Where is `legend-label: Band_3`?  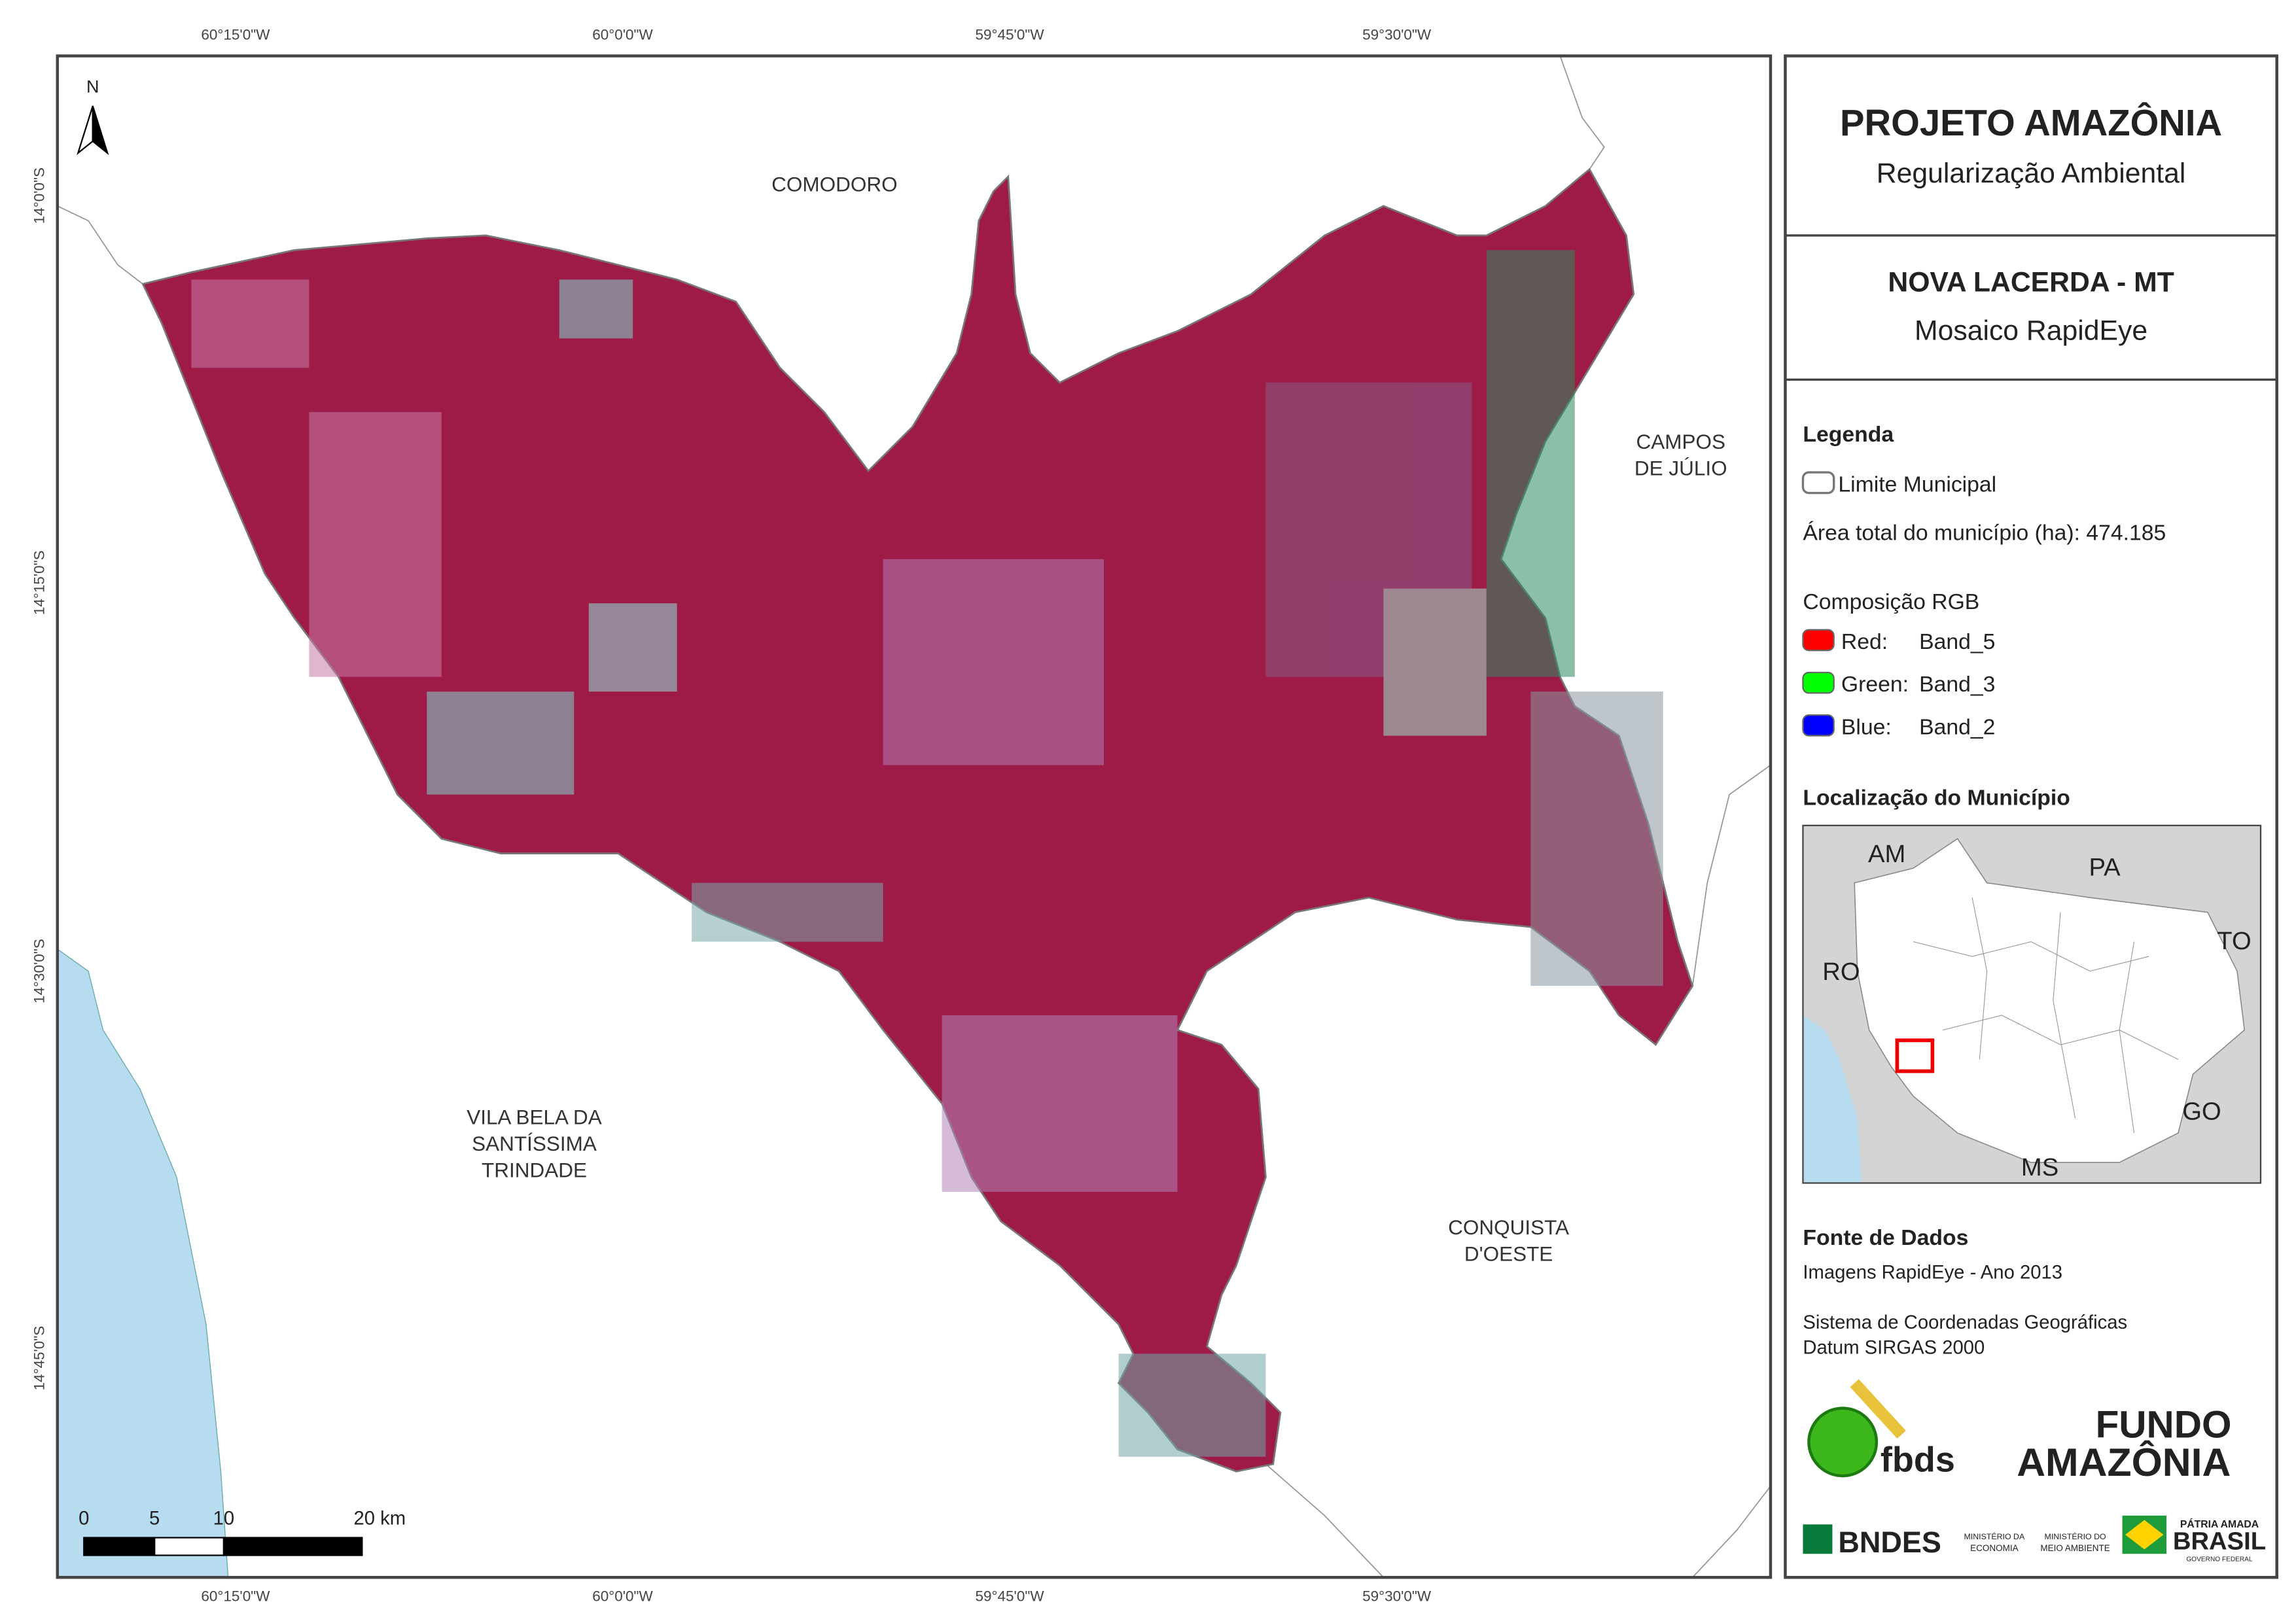
legend-label: Band_3 is located at coordinates (1957, 685).